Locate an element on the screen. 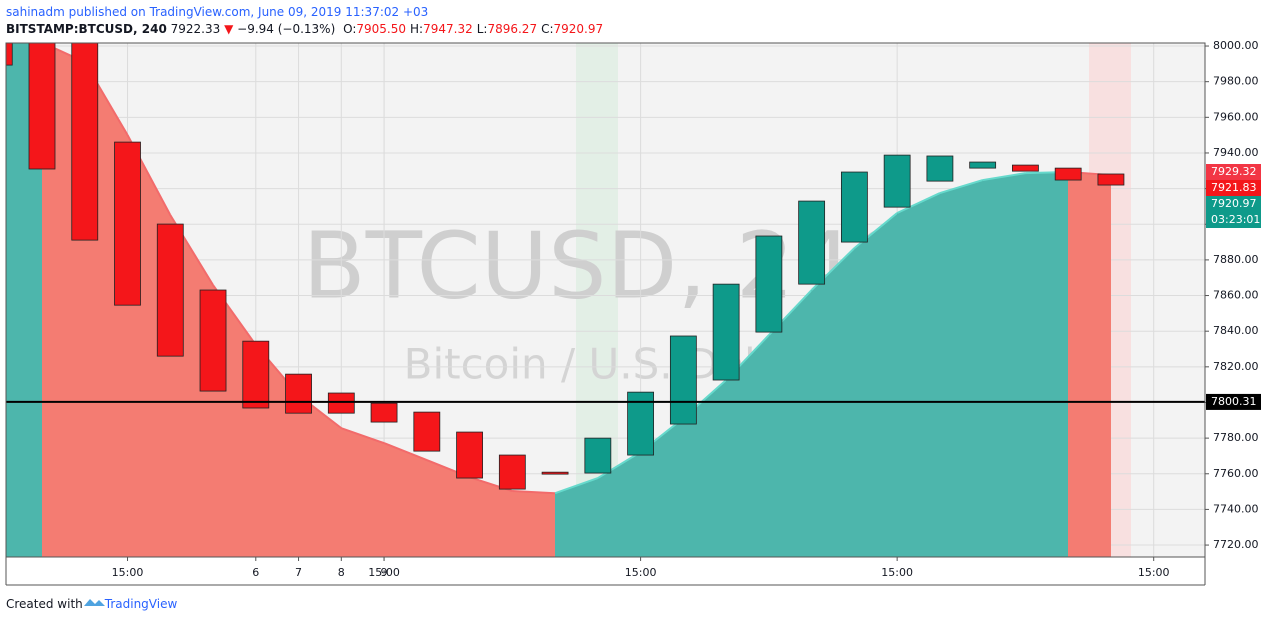 The width and height of the screenshot is (1274, 622). ohlc-label: O: is located at coordinates (349, 29).